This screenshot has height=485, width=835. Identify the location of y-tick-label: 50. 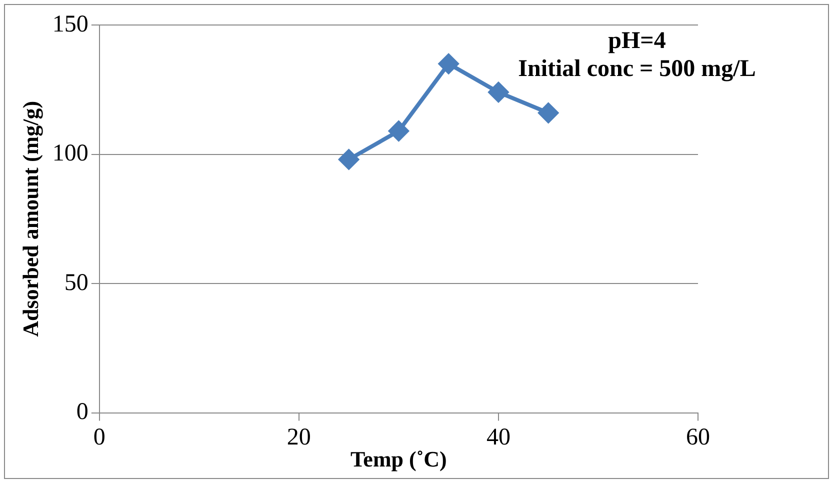
(76, 283).